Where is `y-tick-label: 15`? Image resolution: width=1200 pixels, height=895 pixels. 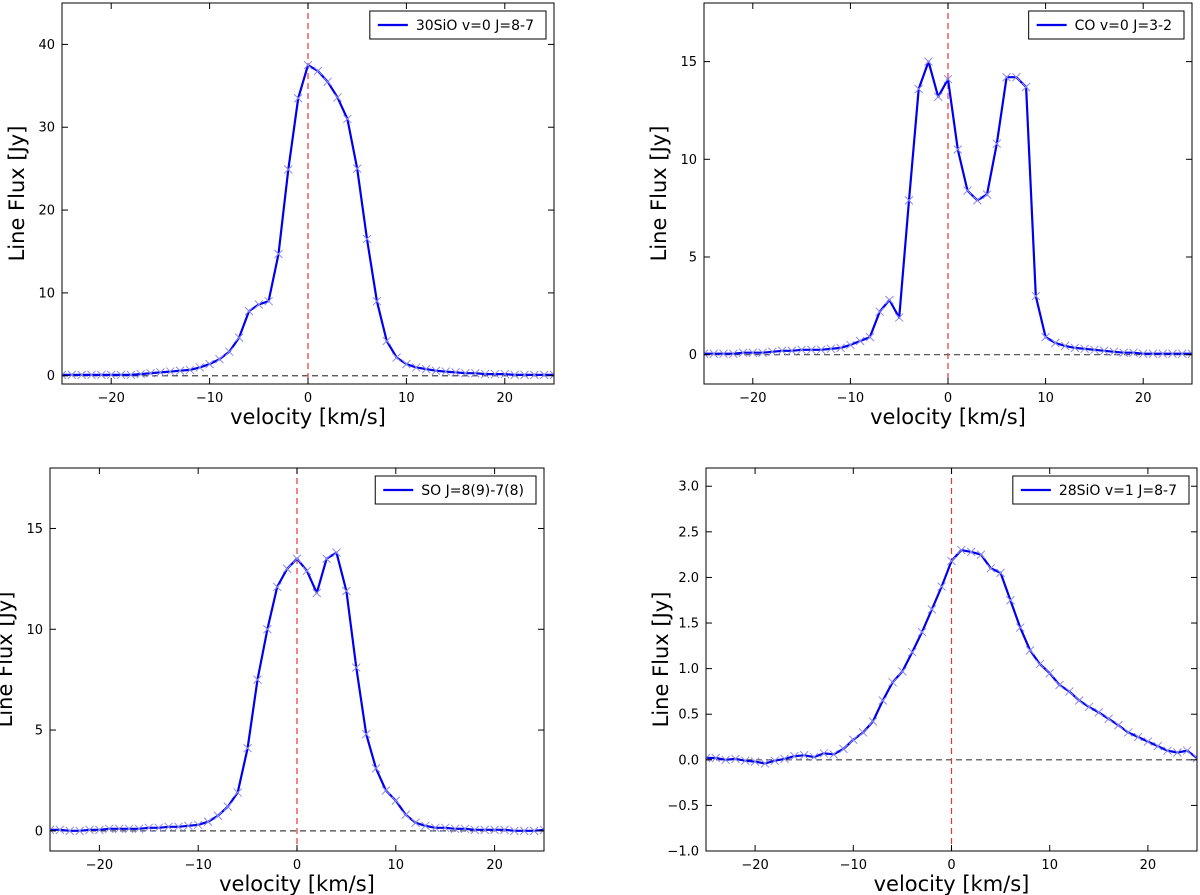
y-tick-label: 15 is located at coordinates (688, 62).